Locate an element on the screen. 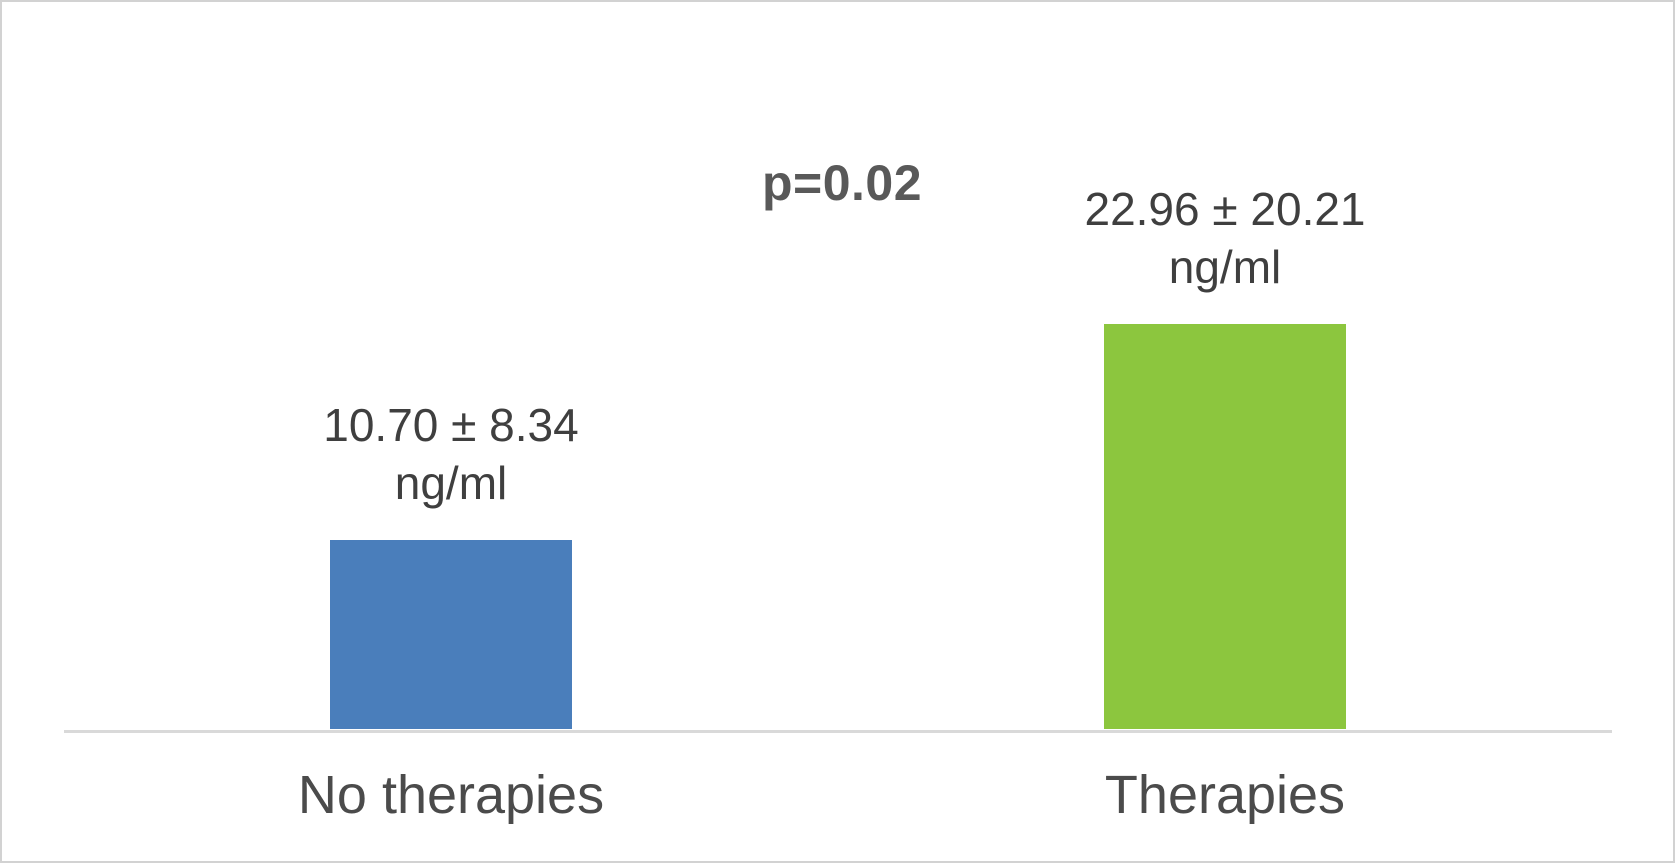 This screenshot has height=863, width=1675. p-value-annotation: p=0.02 is located at coordinates (842, 183).